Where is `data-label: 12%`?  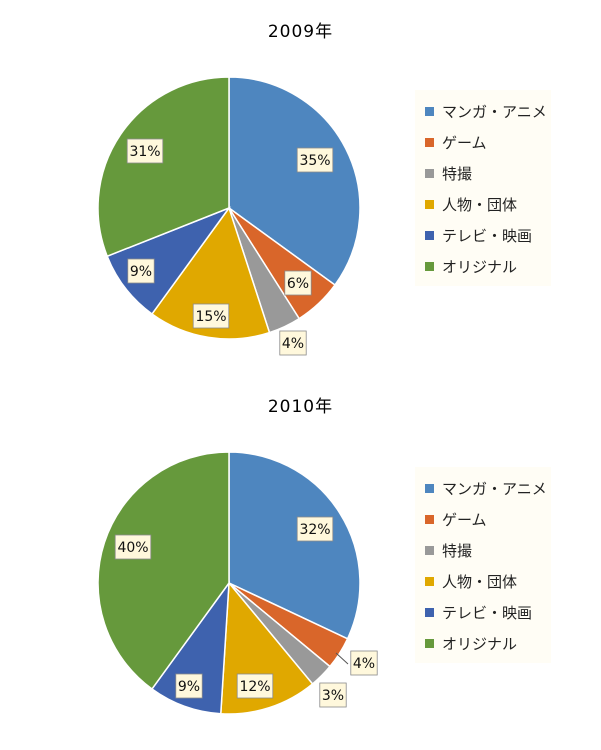 data-label: 12% is located at coordinates (255, 686).